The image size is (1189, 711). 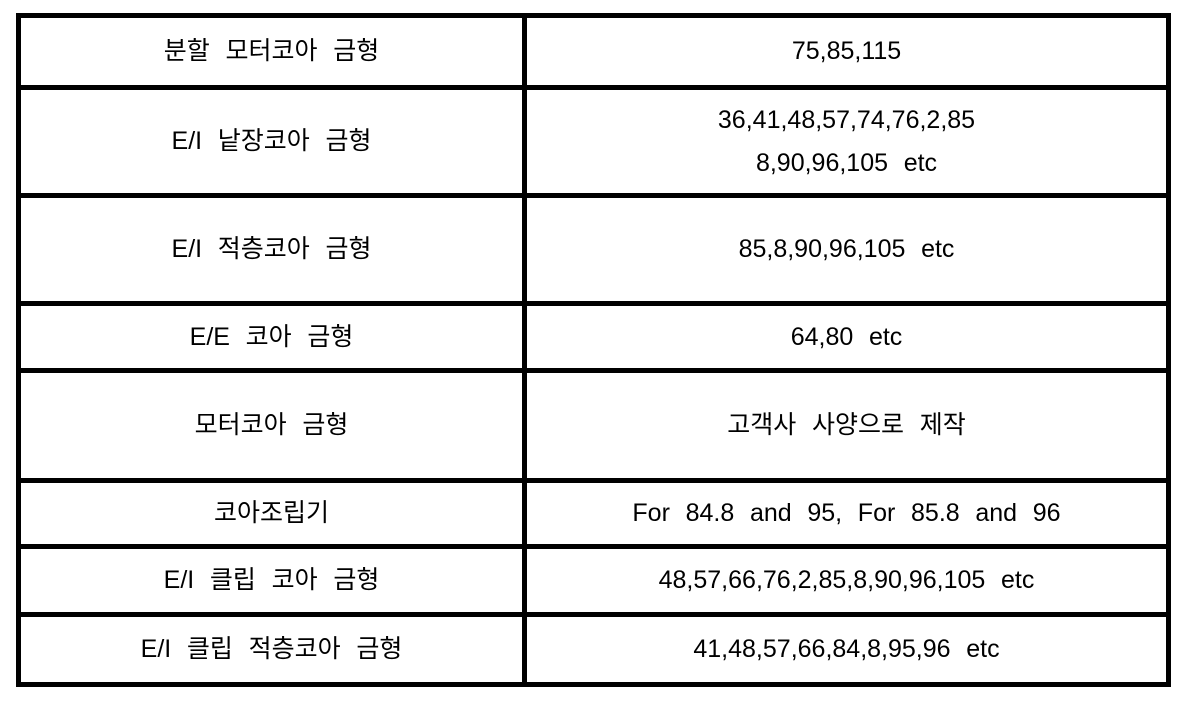 I want to click on row-value-cell: 고객사 사양으로 제작, so click(x=846, y=425).